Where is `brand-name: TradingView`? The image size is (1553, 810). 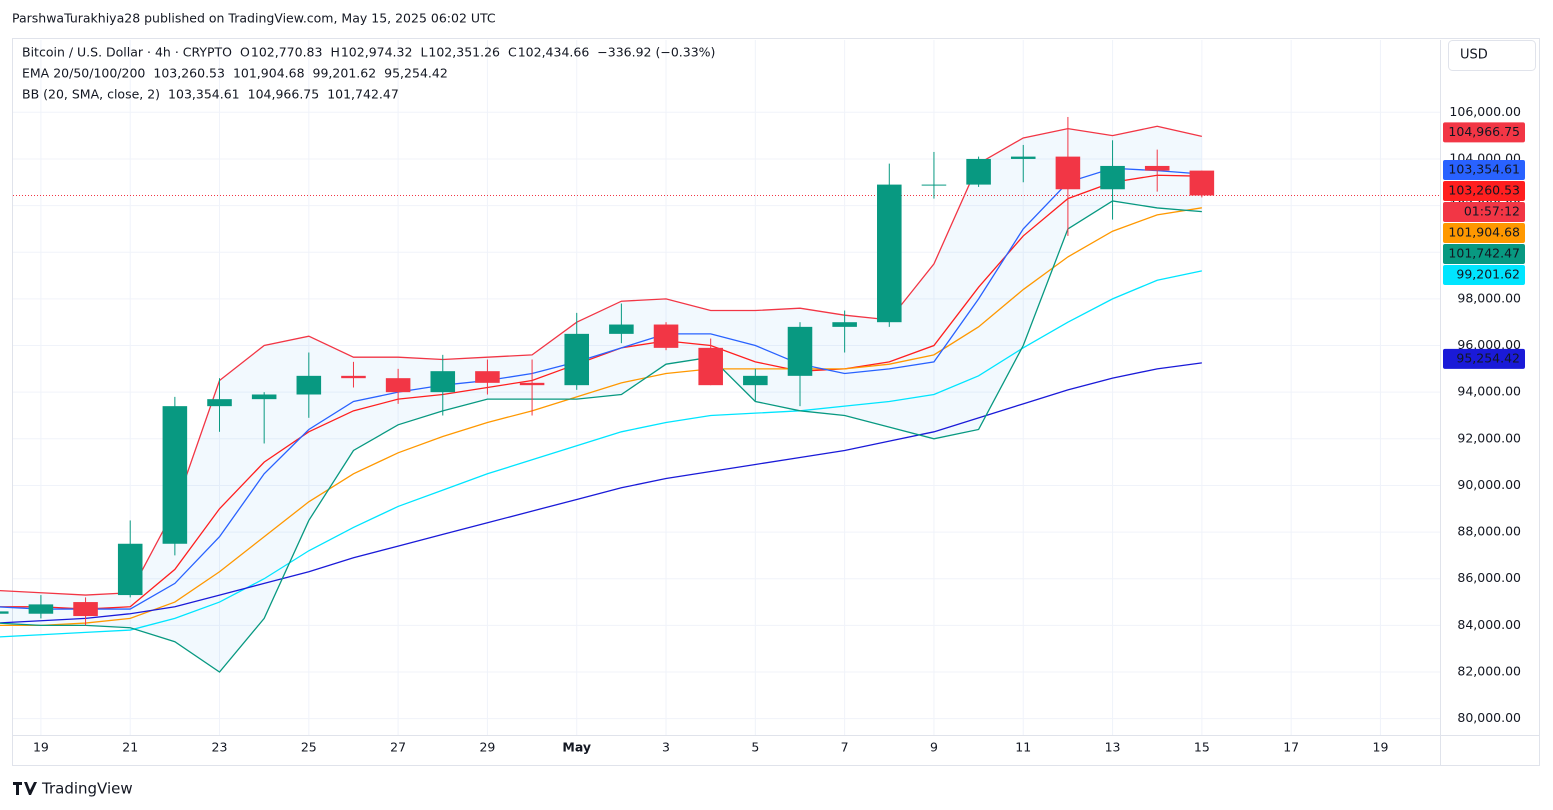 brand-name: TradingView is located at coordinates (87, 789).